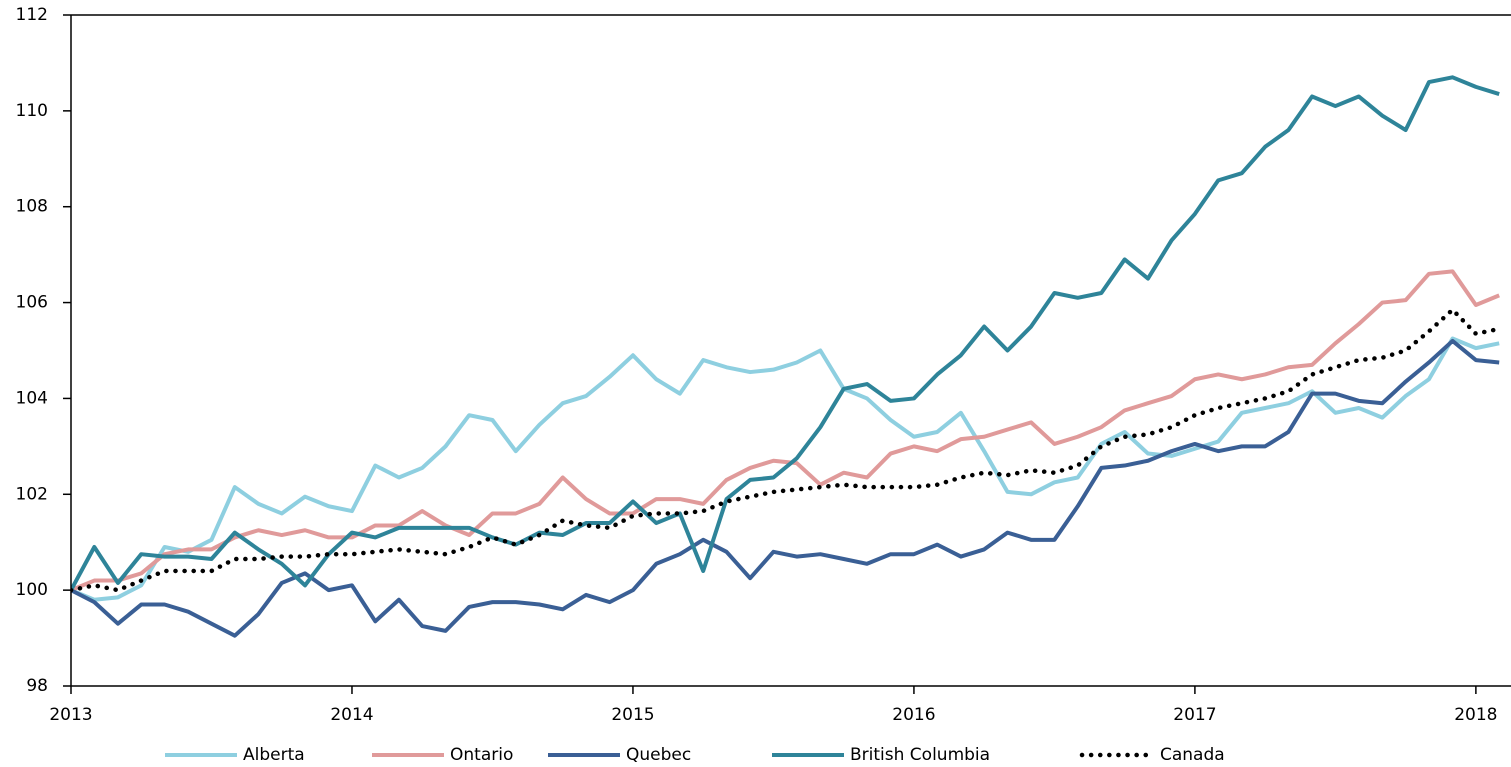 The height and width of the screenshot is (767, 1511). Describe the element at coordinates (481, 755) in the screenshot. I see `legend-label: Ontario` at that location.